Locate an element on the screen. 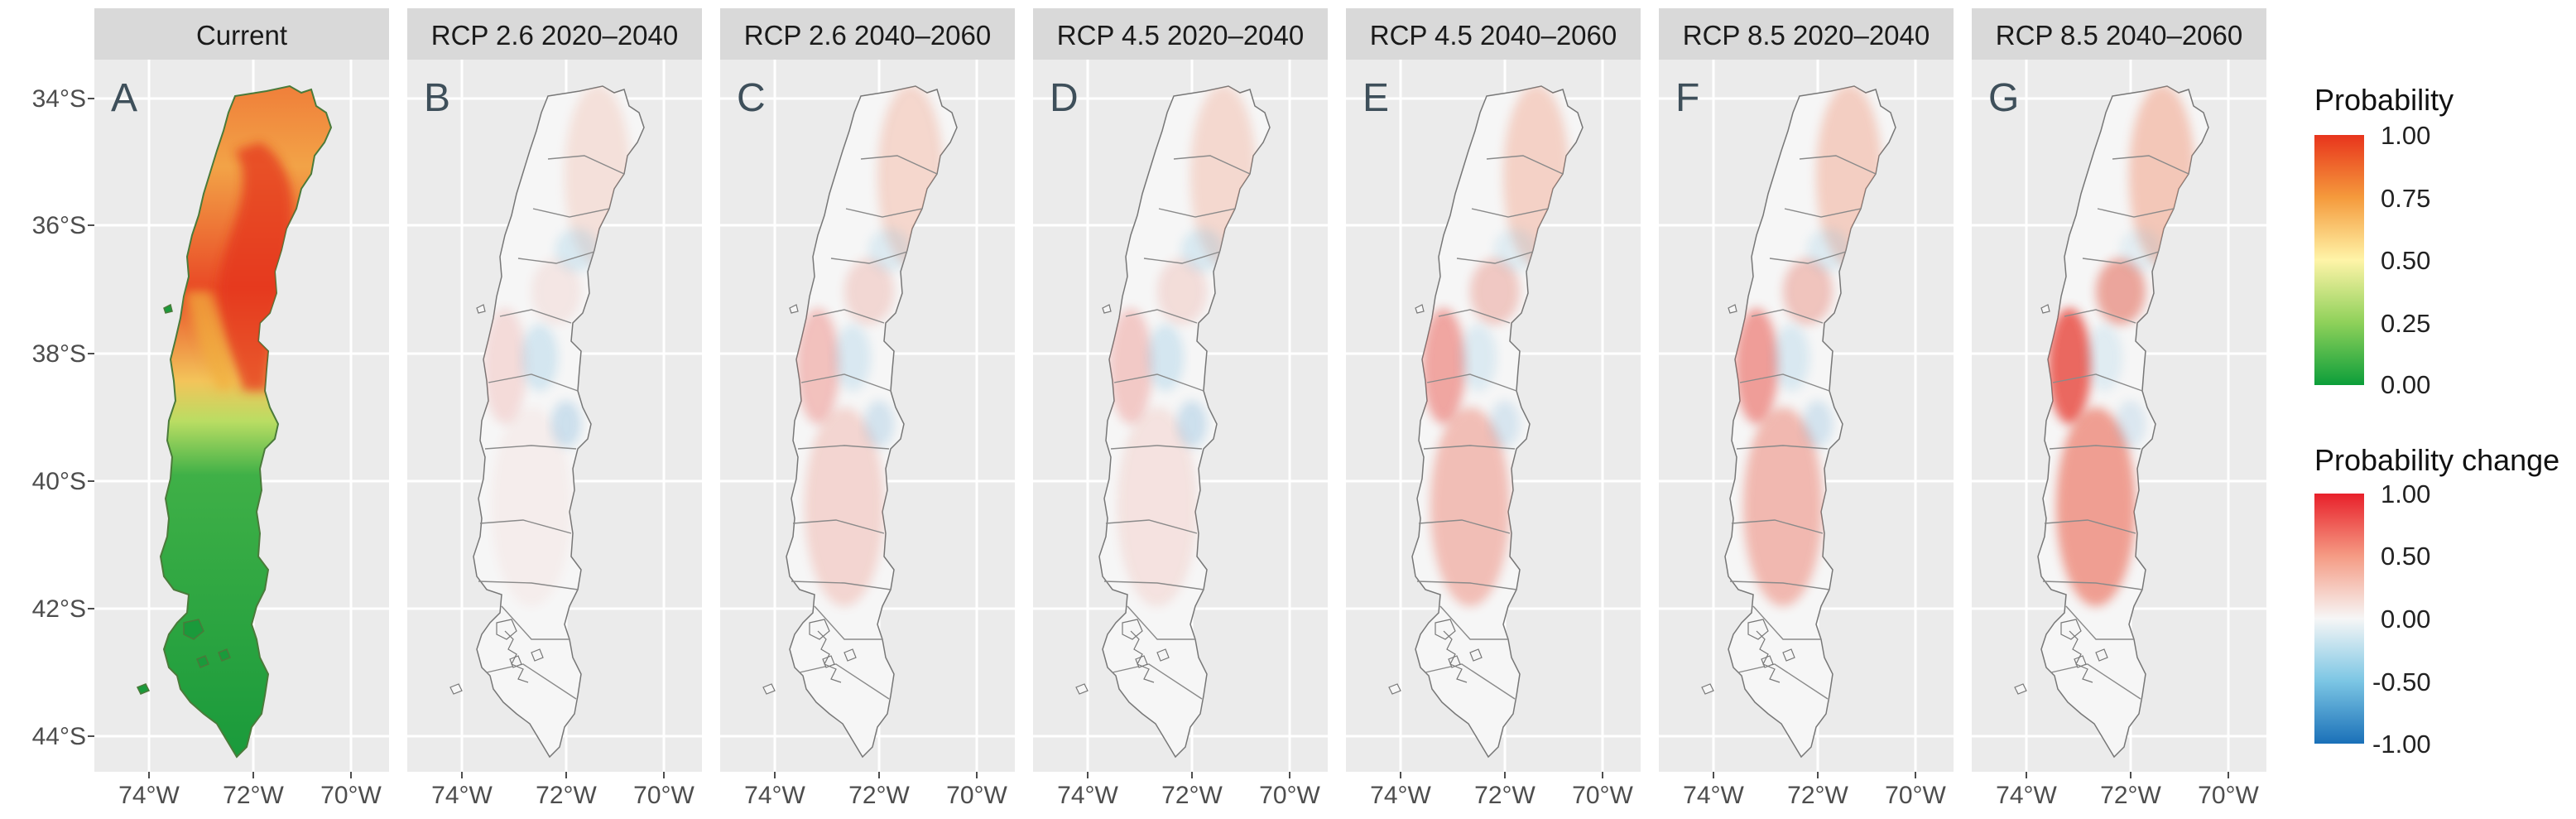 The image size is (2576, 819). legend-probability-title: Probability is located at coordinates (2383, 100).